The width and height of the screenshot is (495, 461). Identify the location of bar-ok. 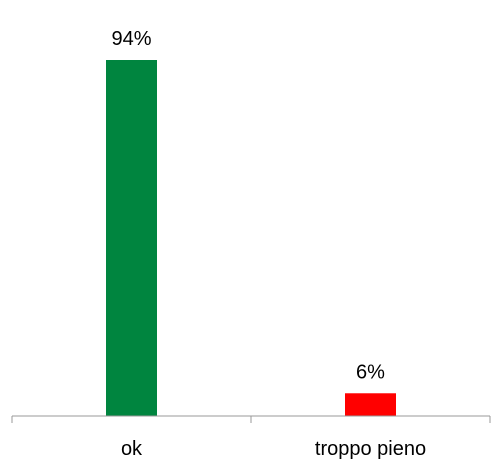
(131, 238).